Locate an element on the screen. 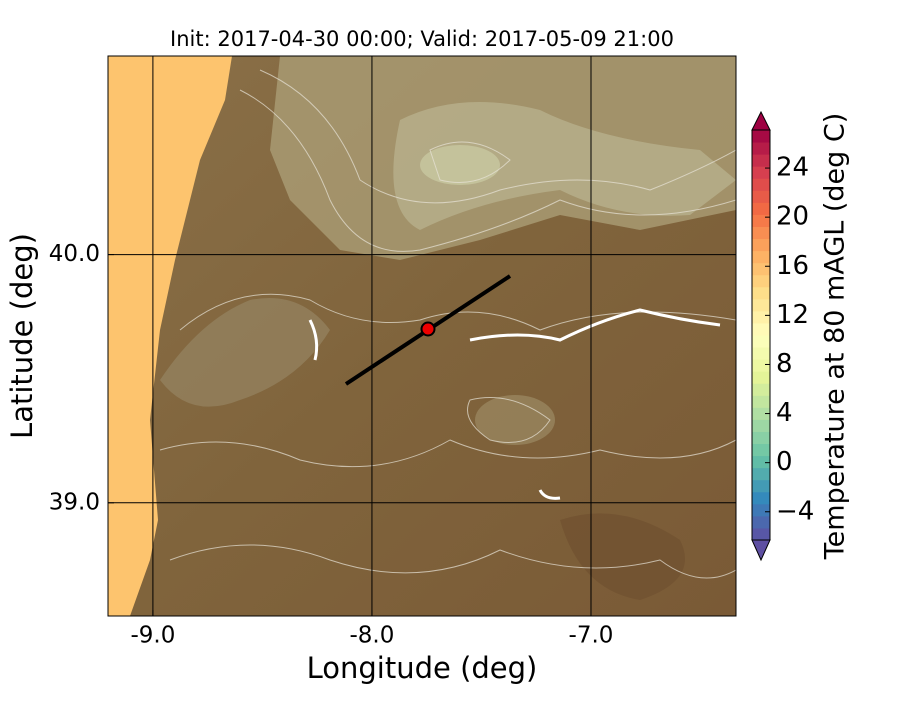  colorbar-frame is located at coordinates (761, 335).